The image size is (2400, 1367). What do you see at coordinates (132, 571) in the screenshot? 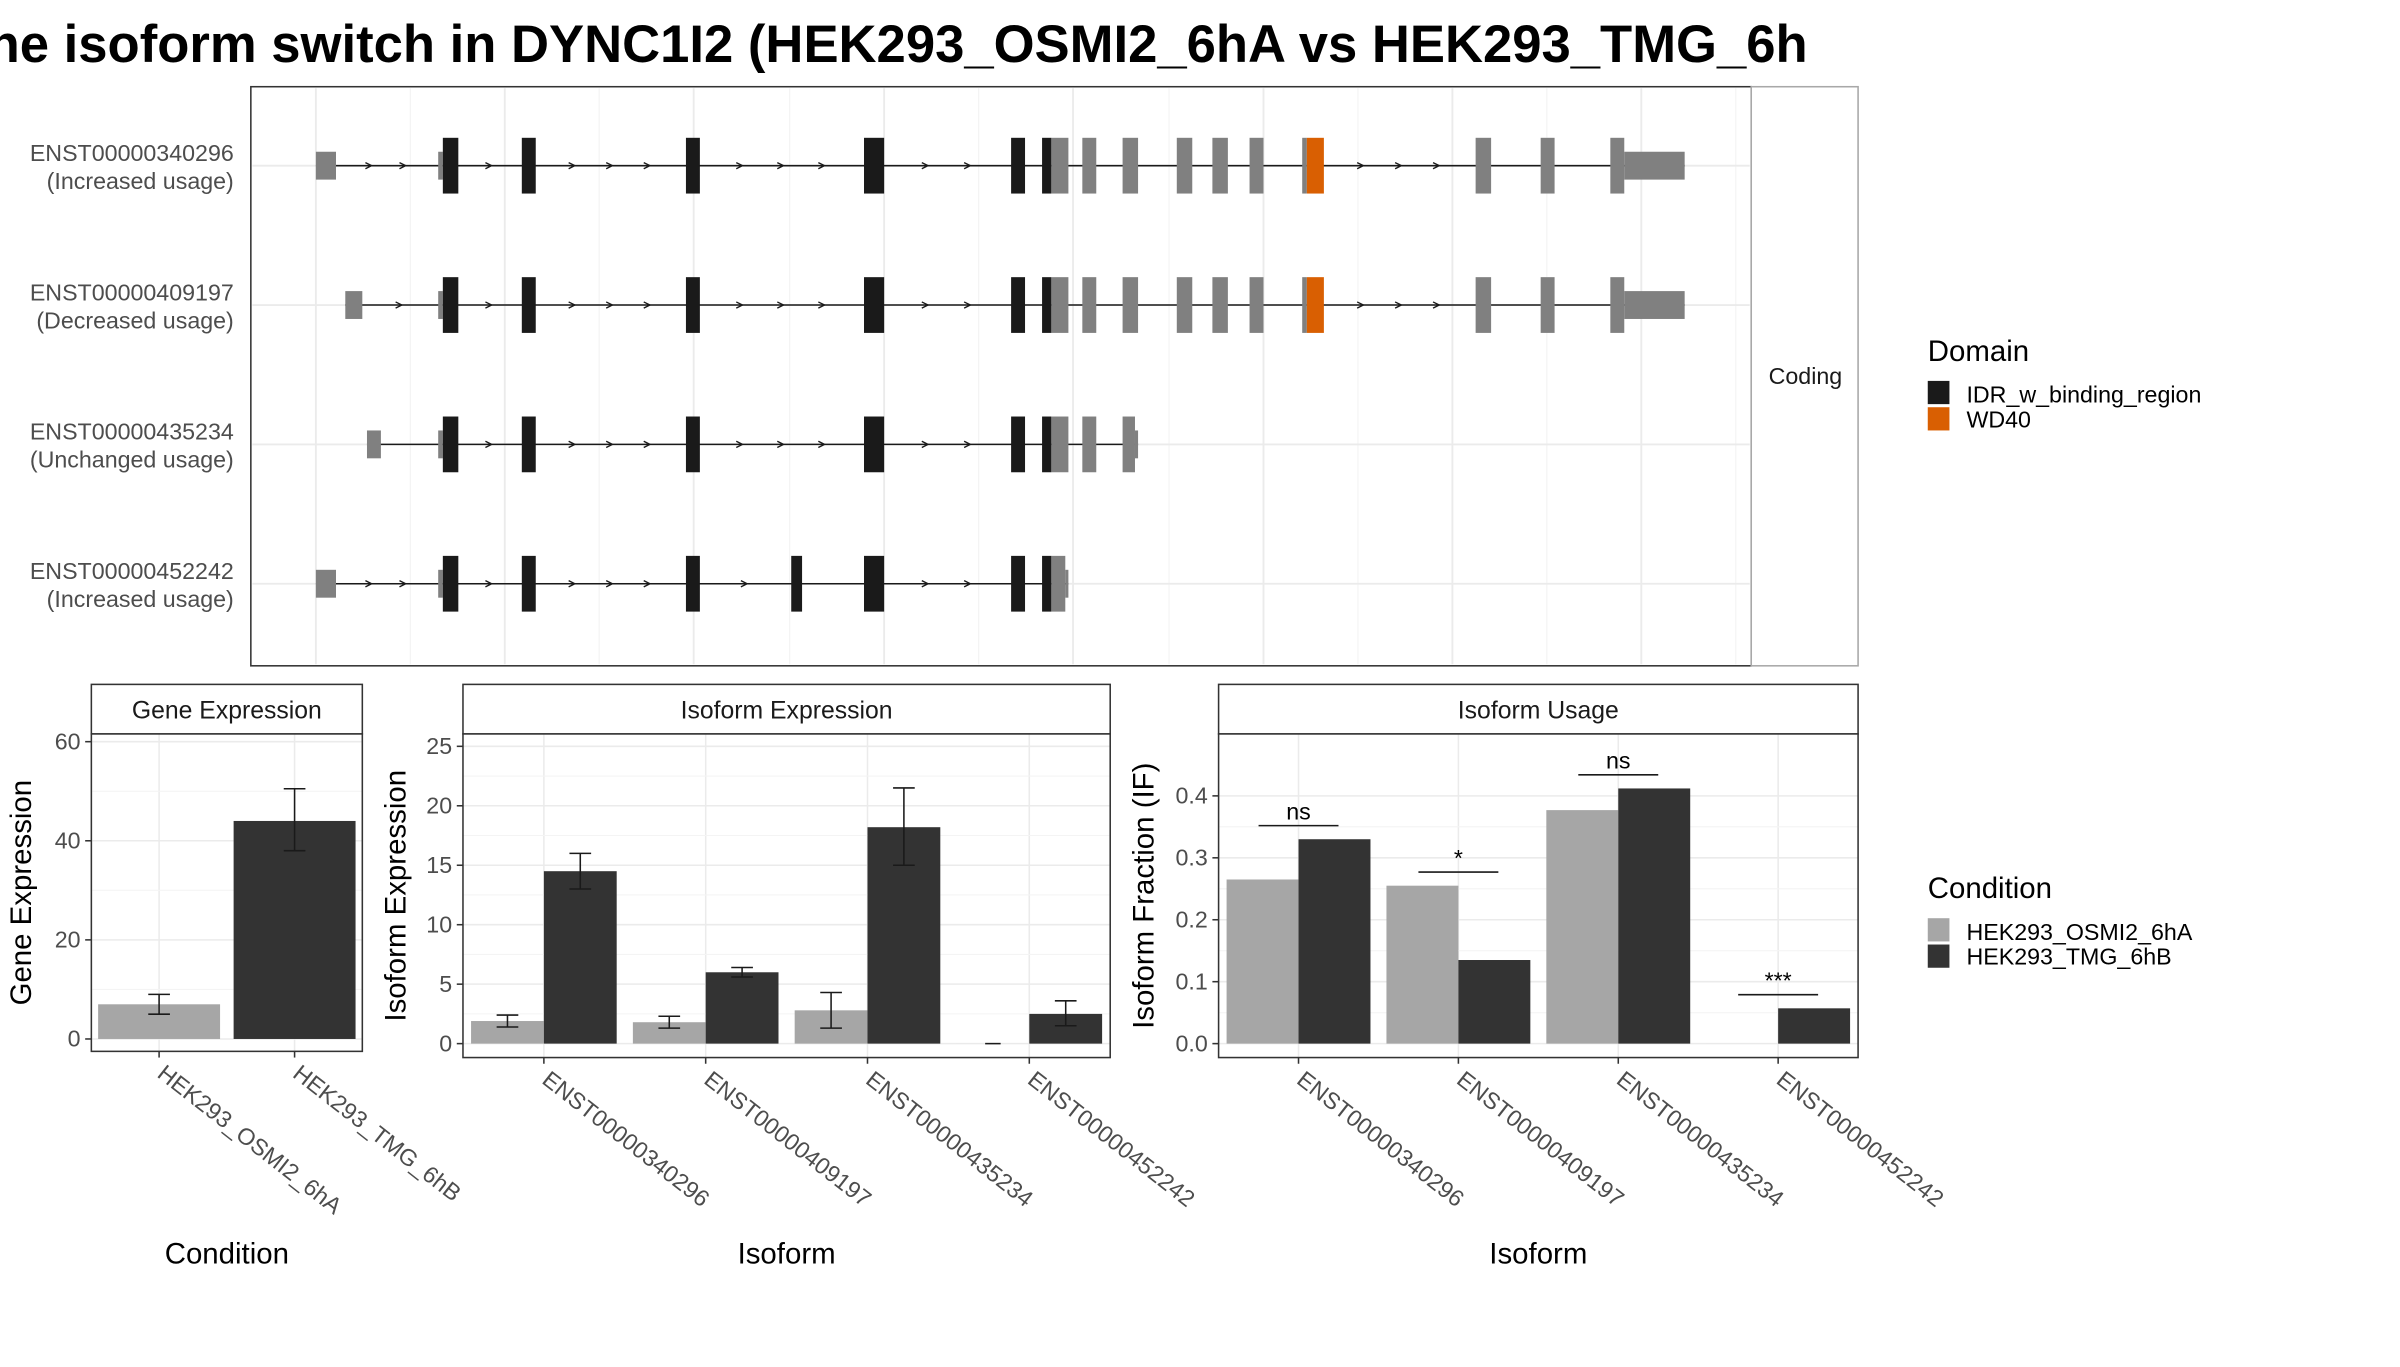
I see `transcript-id-label: ENST00000452242` at bounding box center [132, 571].